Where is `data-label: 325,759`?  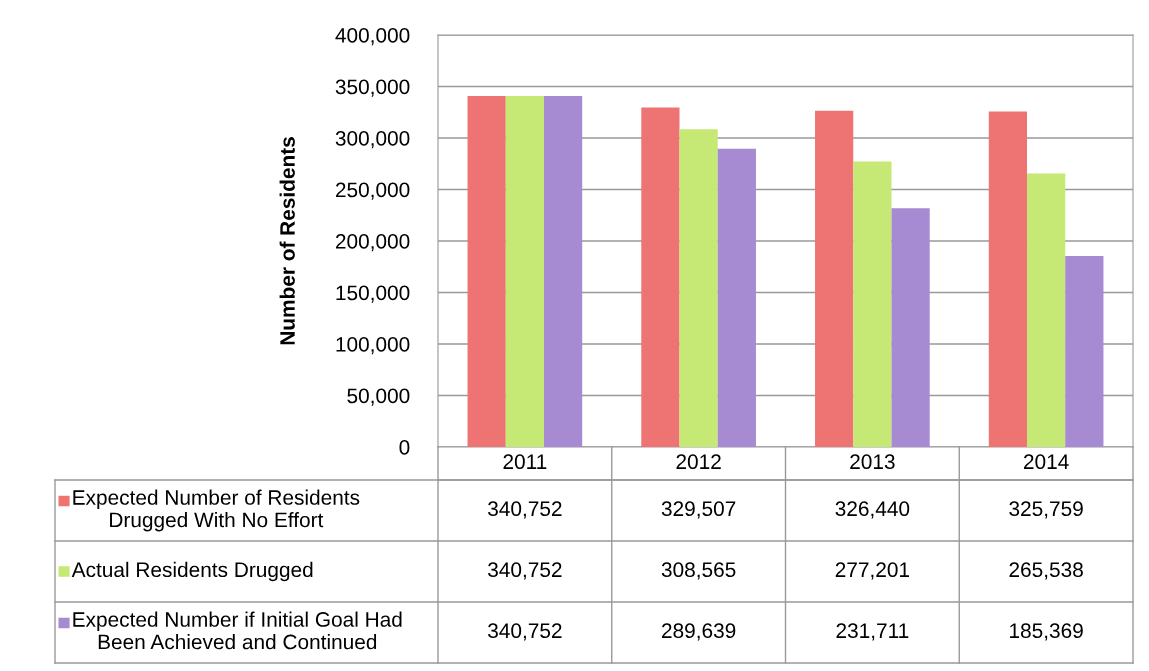
data-label: 325,759 is located at coordinates (1046, 510).